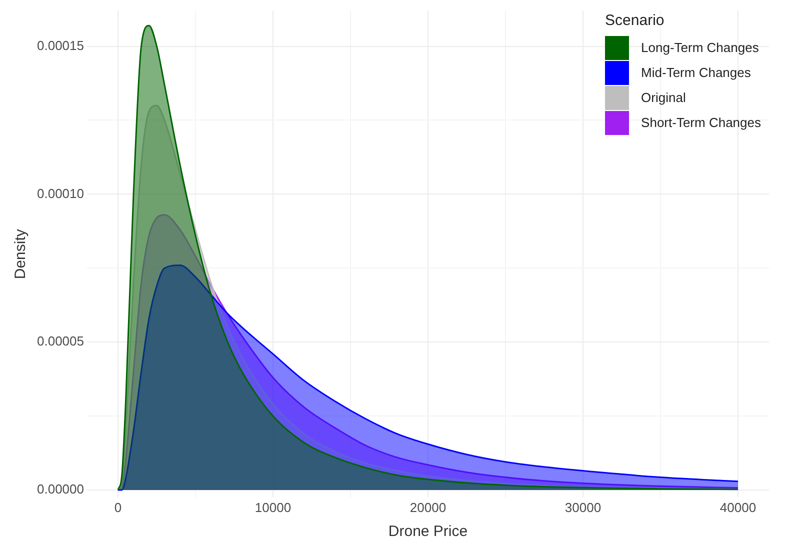 This screenshot has height=551, width=789. I want to click on y-axis-title: Density, so click(21, 254).